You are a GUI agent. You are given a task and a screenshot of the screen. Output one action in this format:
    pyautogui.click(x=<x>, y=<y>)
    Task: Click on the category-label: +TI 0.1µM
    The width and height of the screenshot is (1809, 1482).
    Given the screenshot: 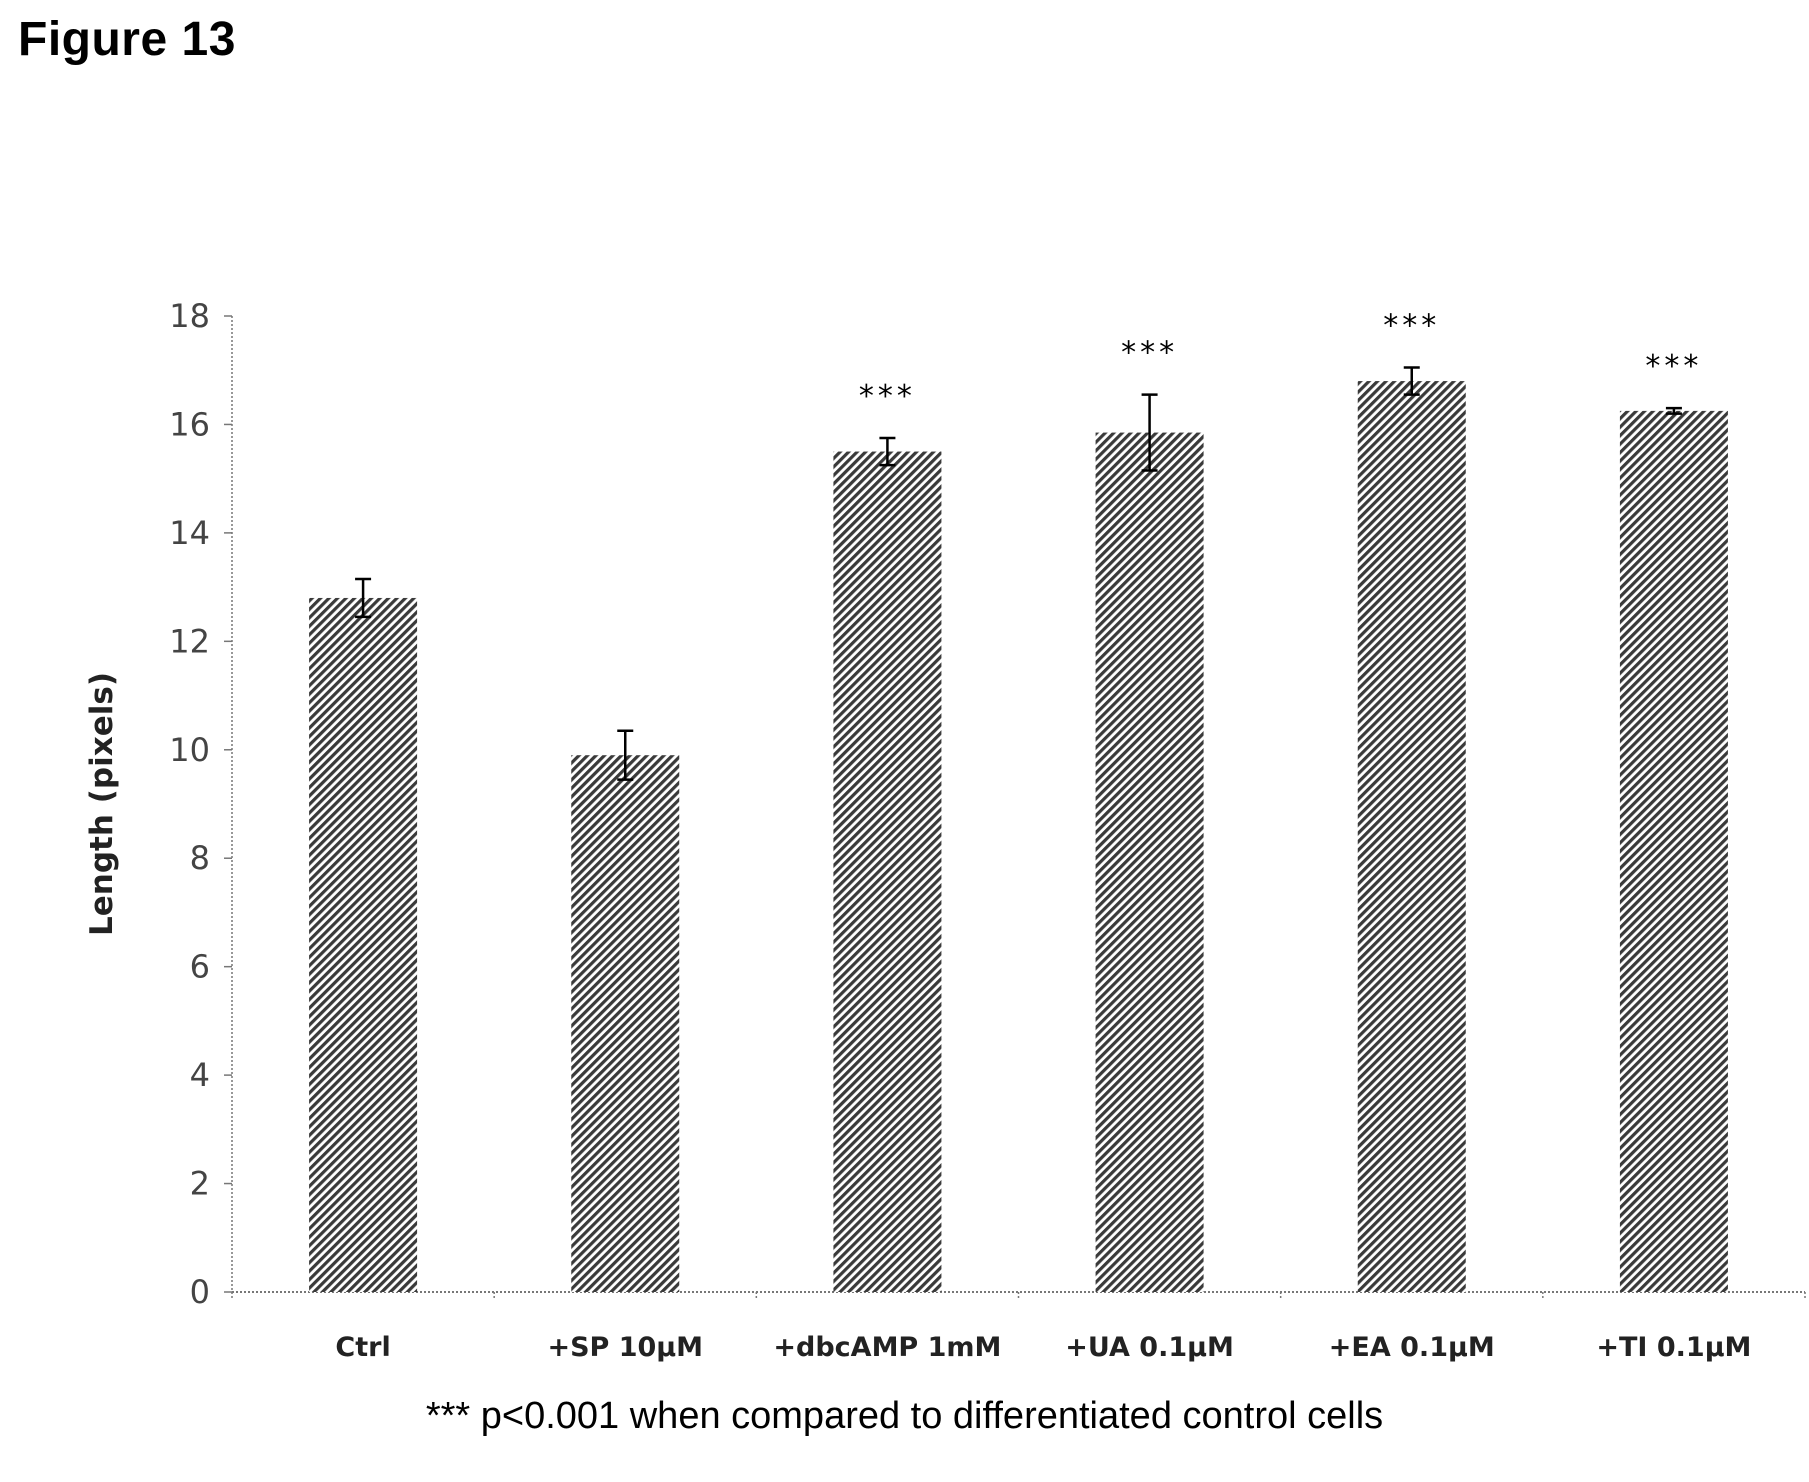 What is the action you would take?
    pyautogui.click(x=1673, y=1347)
    